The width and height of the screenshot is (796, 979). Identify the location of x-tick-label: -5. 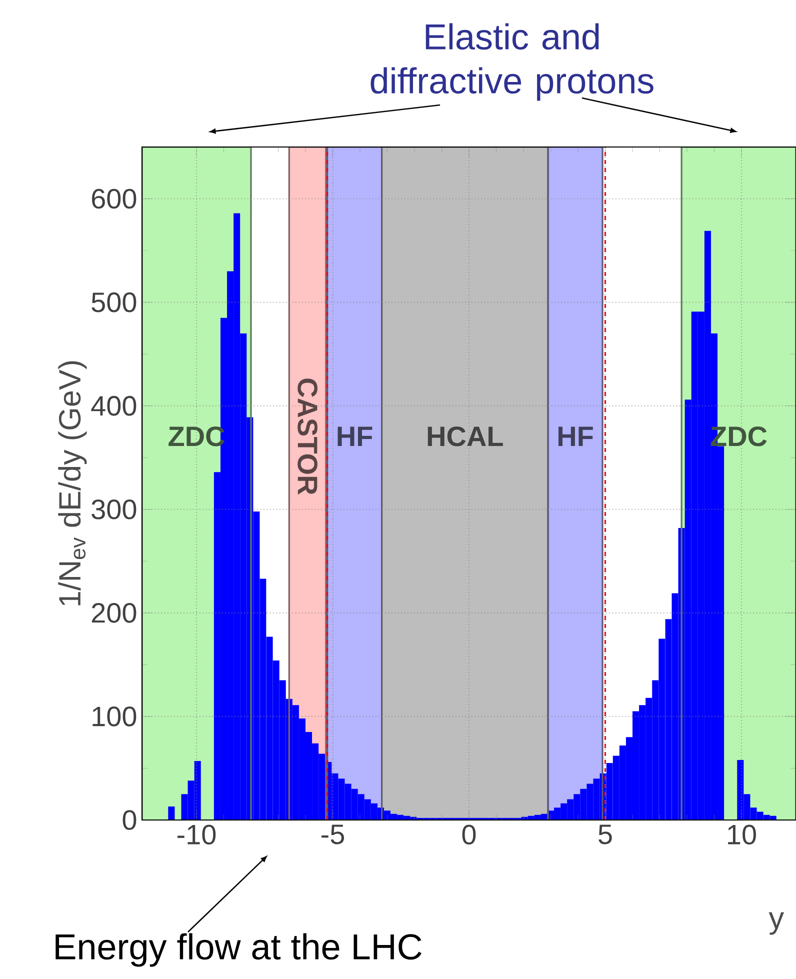
(333, 834).